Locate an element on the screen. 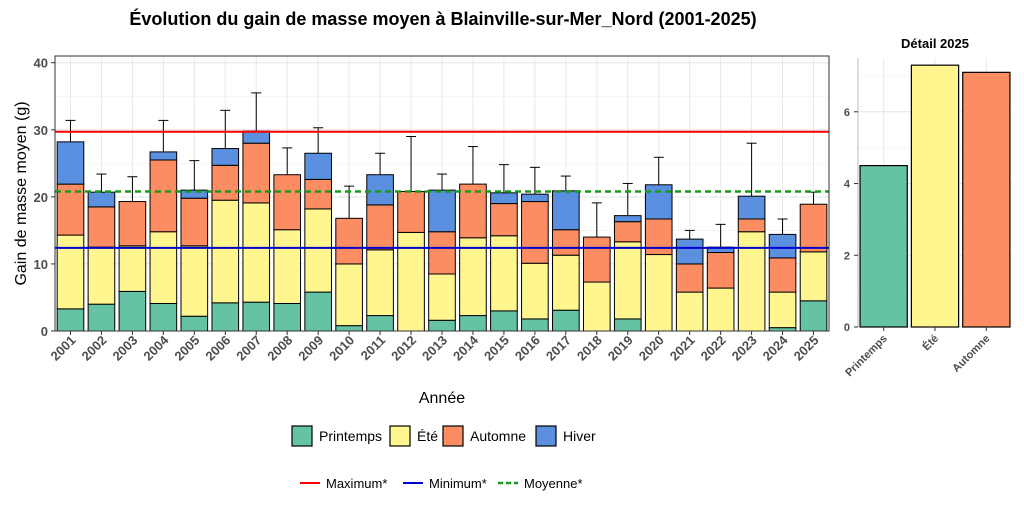 The image size is (1024, 517). x-tick-label: 2015 is located at coordinates (496, 348).